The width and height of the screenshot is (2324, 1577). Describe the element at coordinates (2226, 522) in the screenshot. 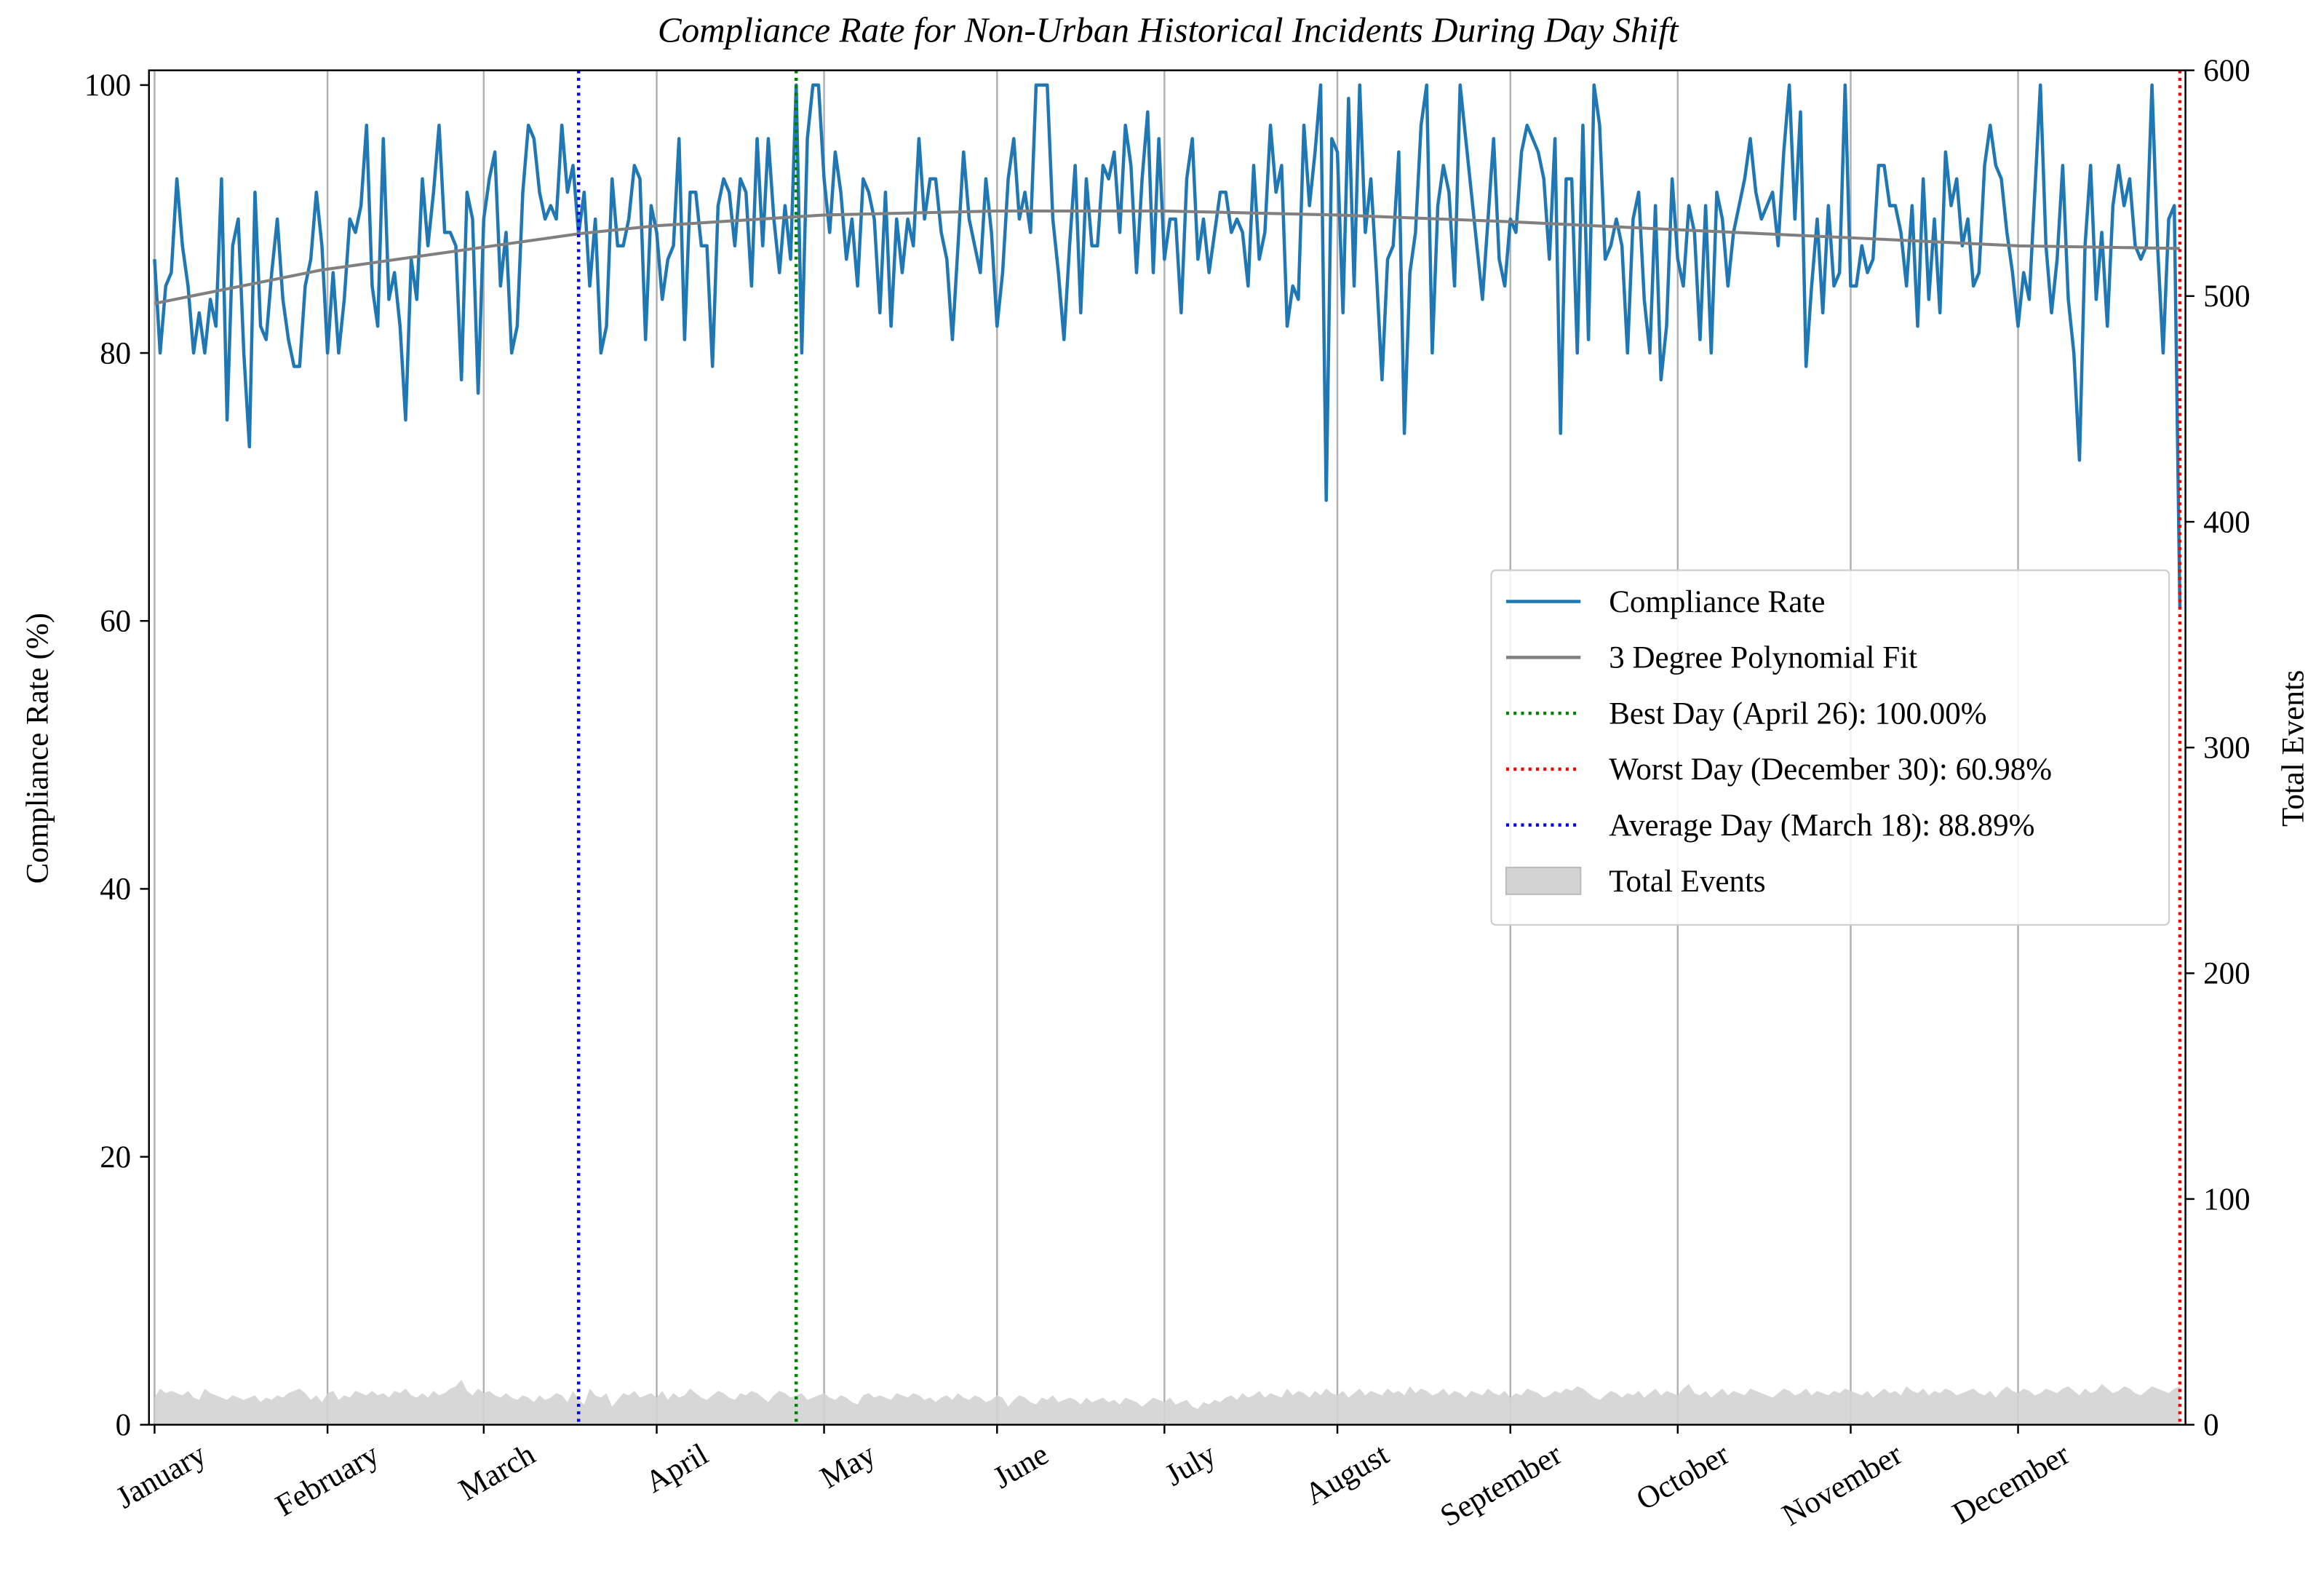

I see `y2-tick-label: 400` at that location.